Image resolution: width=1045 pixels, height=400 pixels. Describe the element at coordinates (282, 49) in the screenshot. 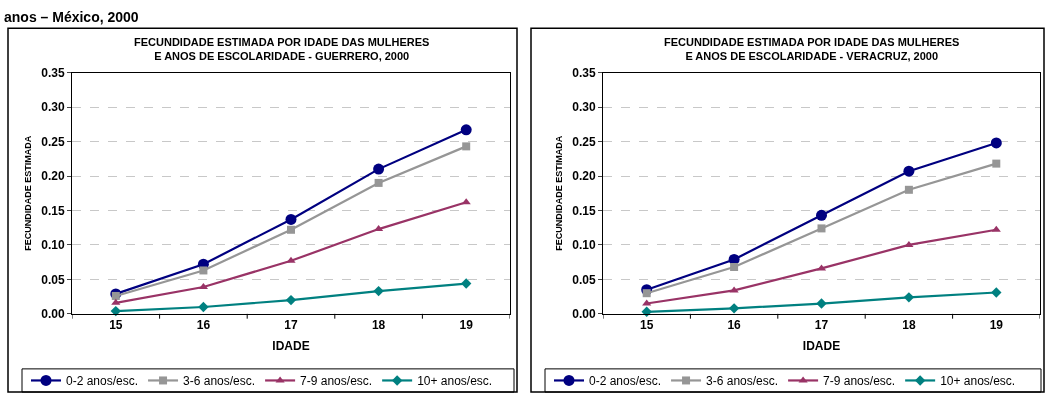

I see `chart-title: FECUNDIDADE ESTIMADA POR IDADE DAS MULHERES E ANOS DE ESCOLARIDADE - GUERRERO, 2000` at that location.